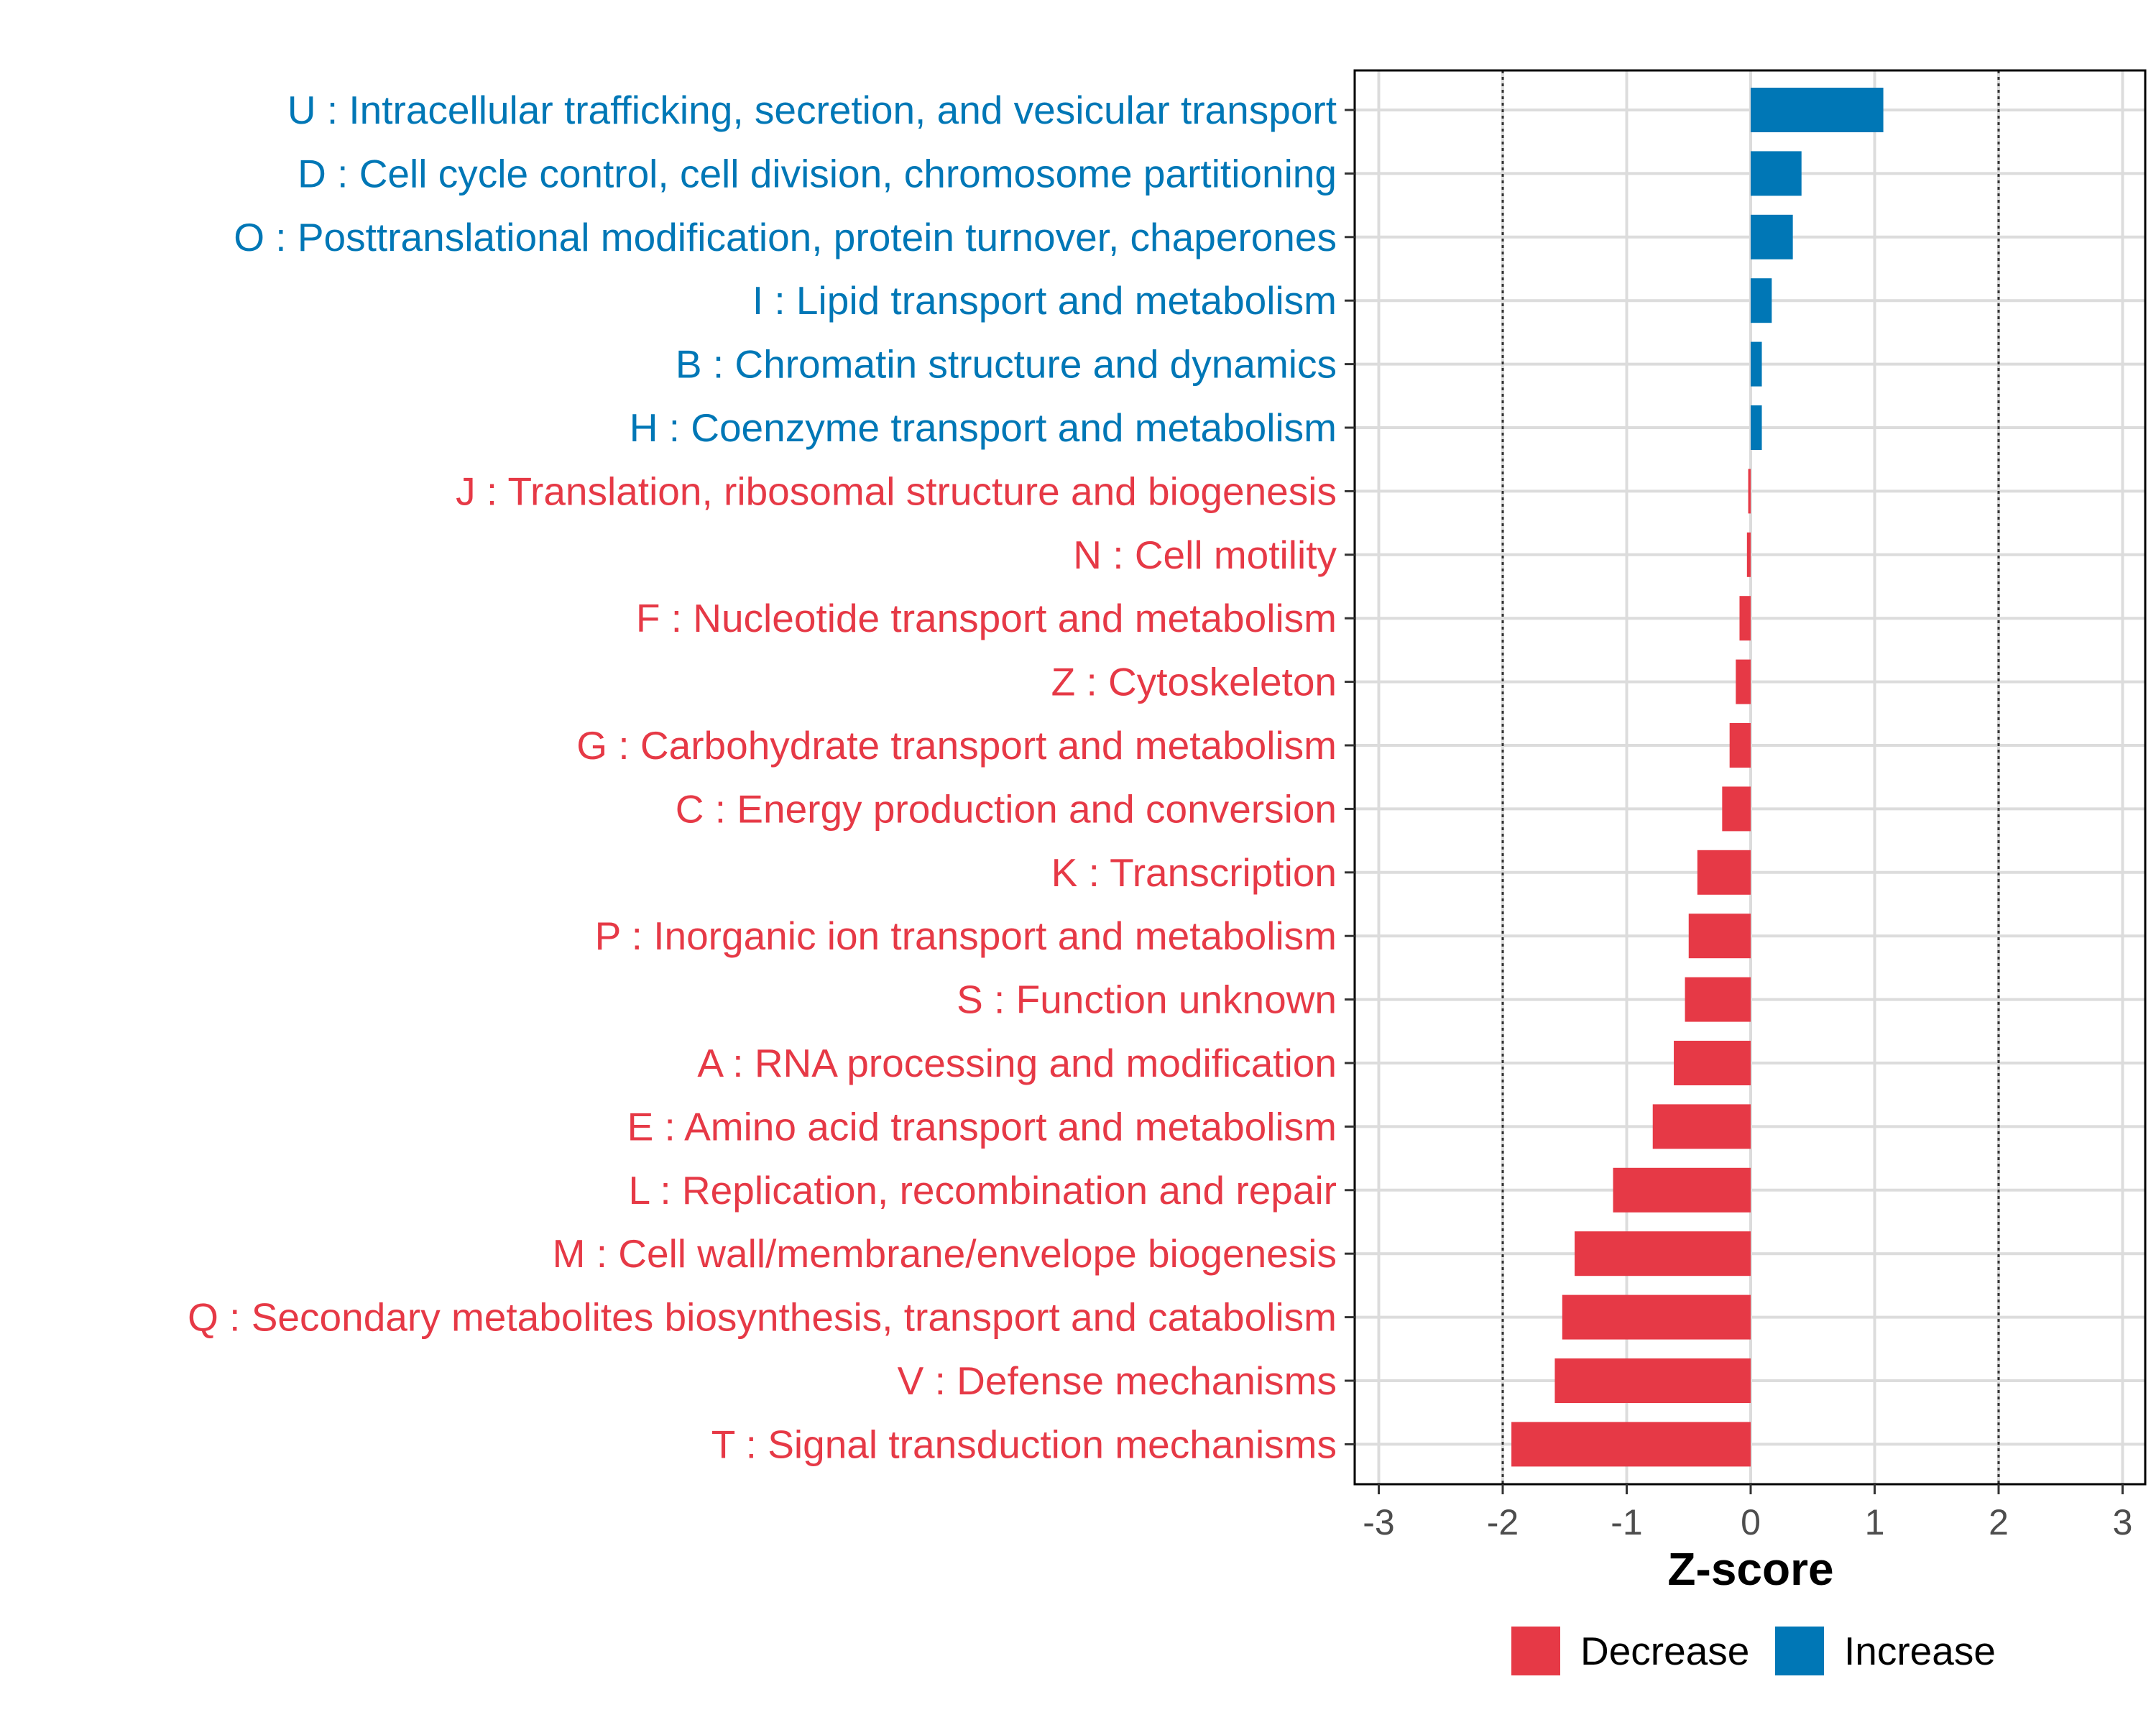 The height and width of the screenshot is (1725, 2156). I want to click on category-label: C : Energy production and conversion, so click(1007, 808).